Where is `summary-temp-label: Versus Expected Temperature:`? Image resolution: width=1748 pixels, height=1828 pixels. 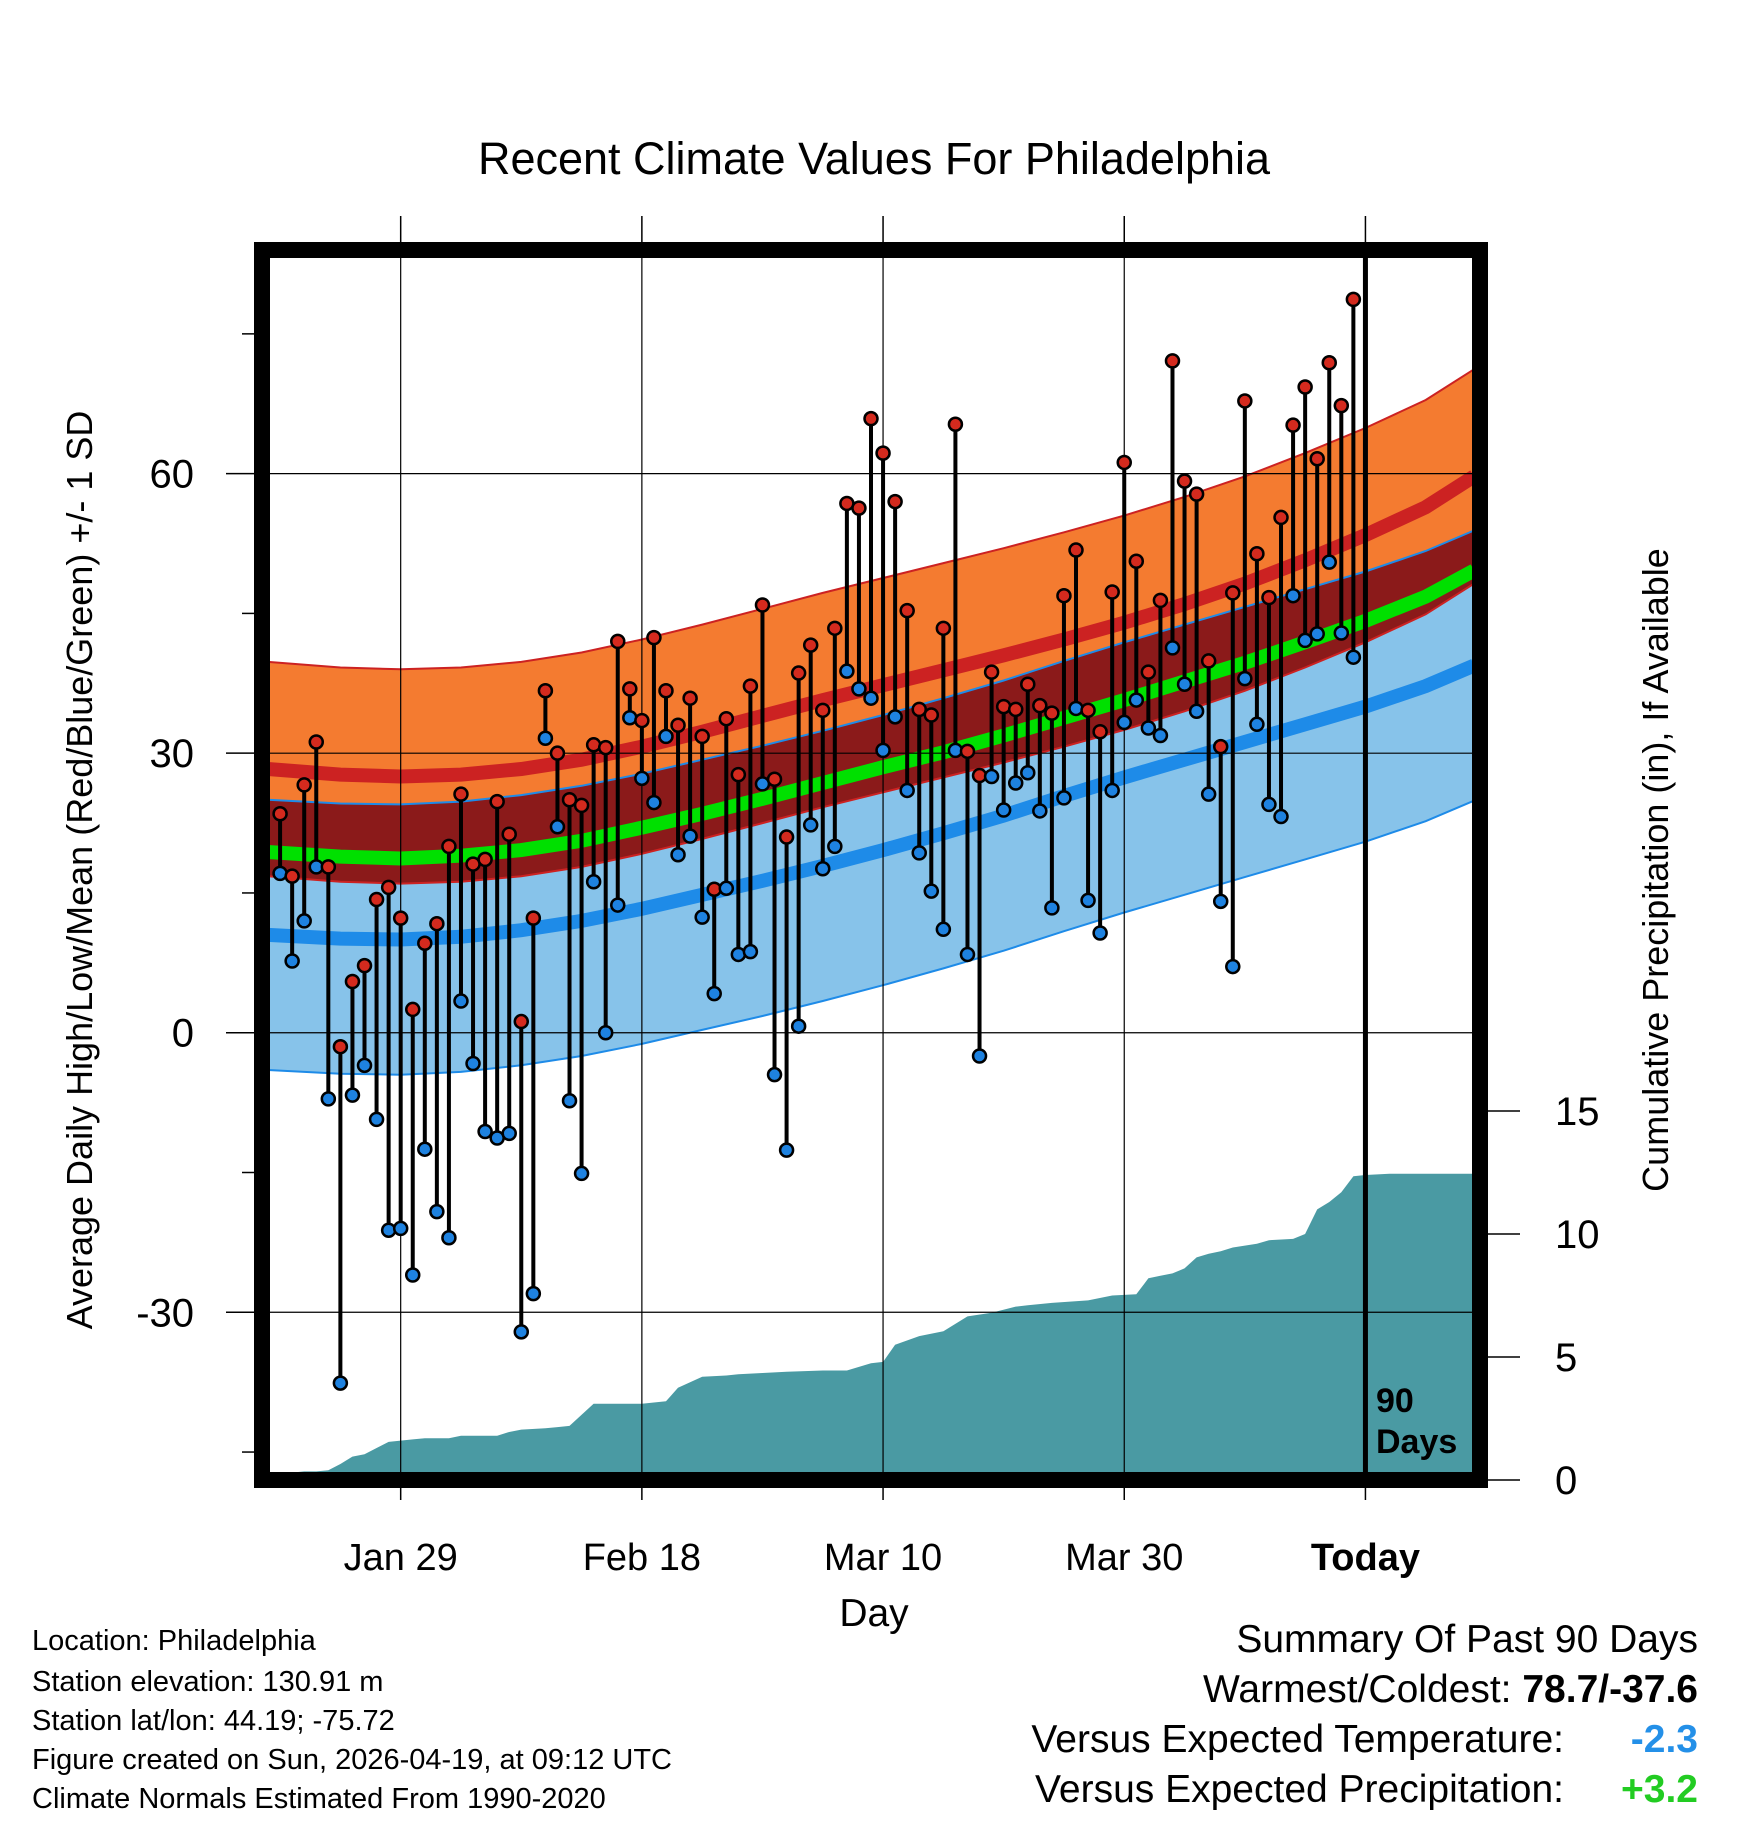 summary-temp-label: Versus Expected Temperature: is located at coordinates (1297, 1739).